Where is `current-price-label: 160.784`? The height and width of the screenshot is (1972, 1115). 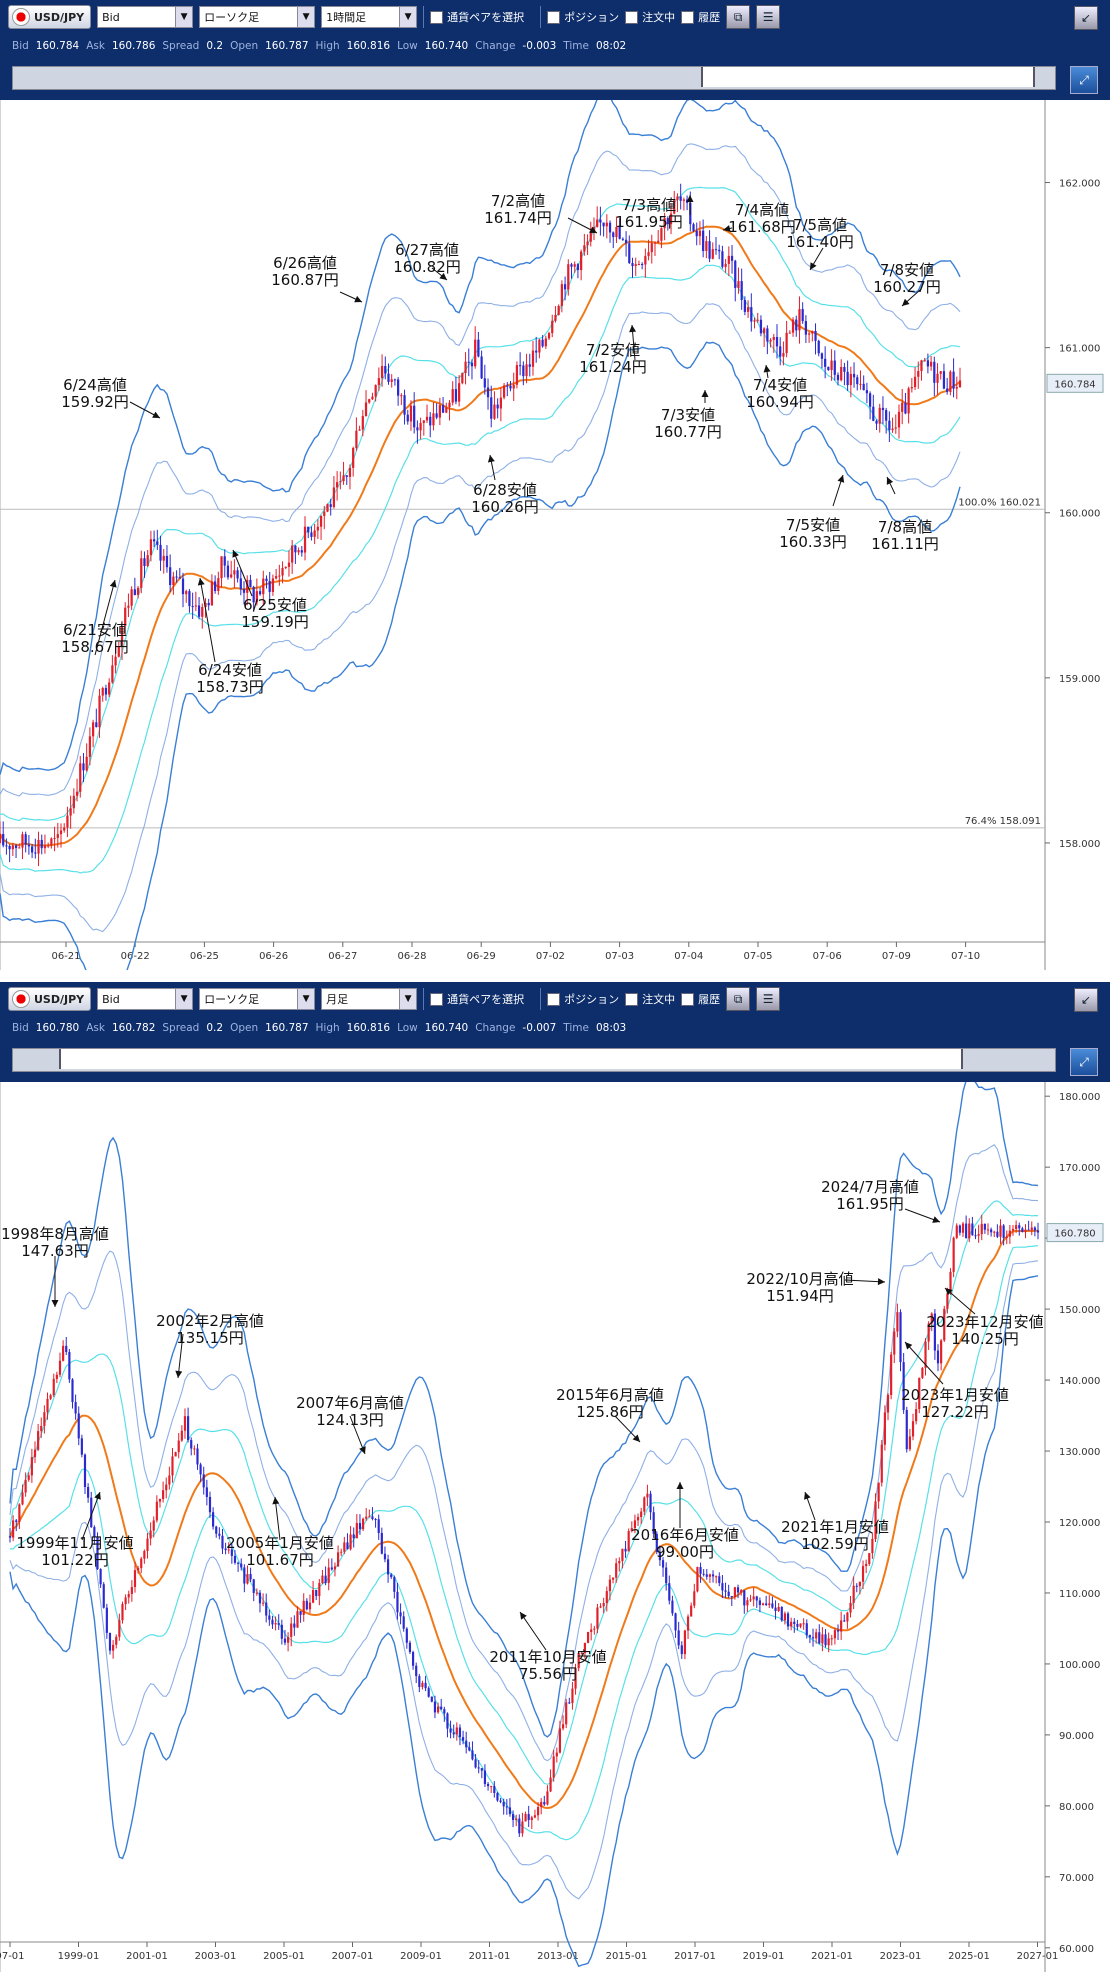 current-price-label: 160.784 is located at coordinates (1074, 384).